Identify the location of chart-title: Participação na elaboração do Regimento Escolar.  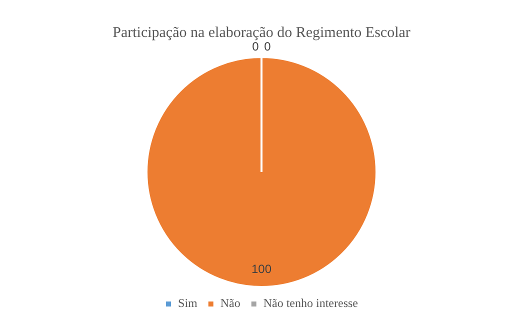
(261, 32).